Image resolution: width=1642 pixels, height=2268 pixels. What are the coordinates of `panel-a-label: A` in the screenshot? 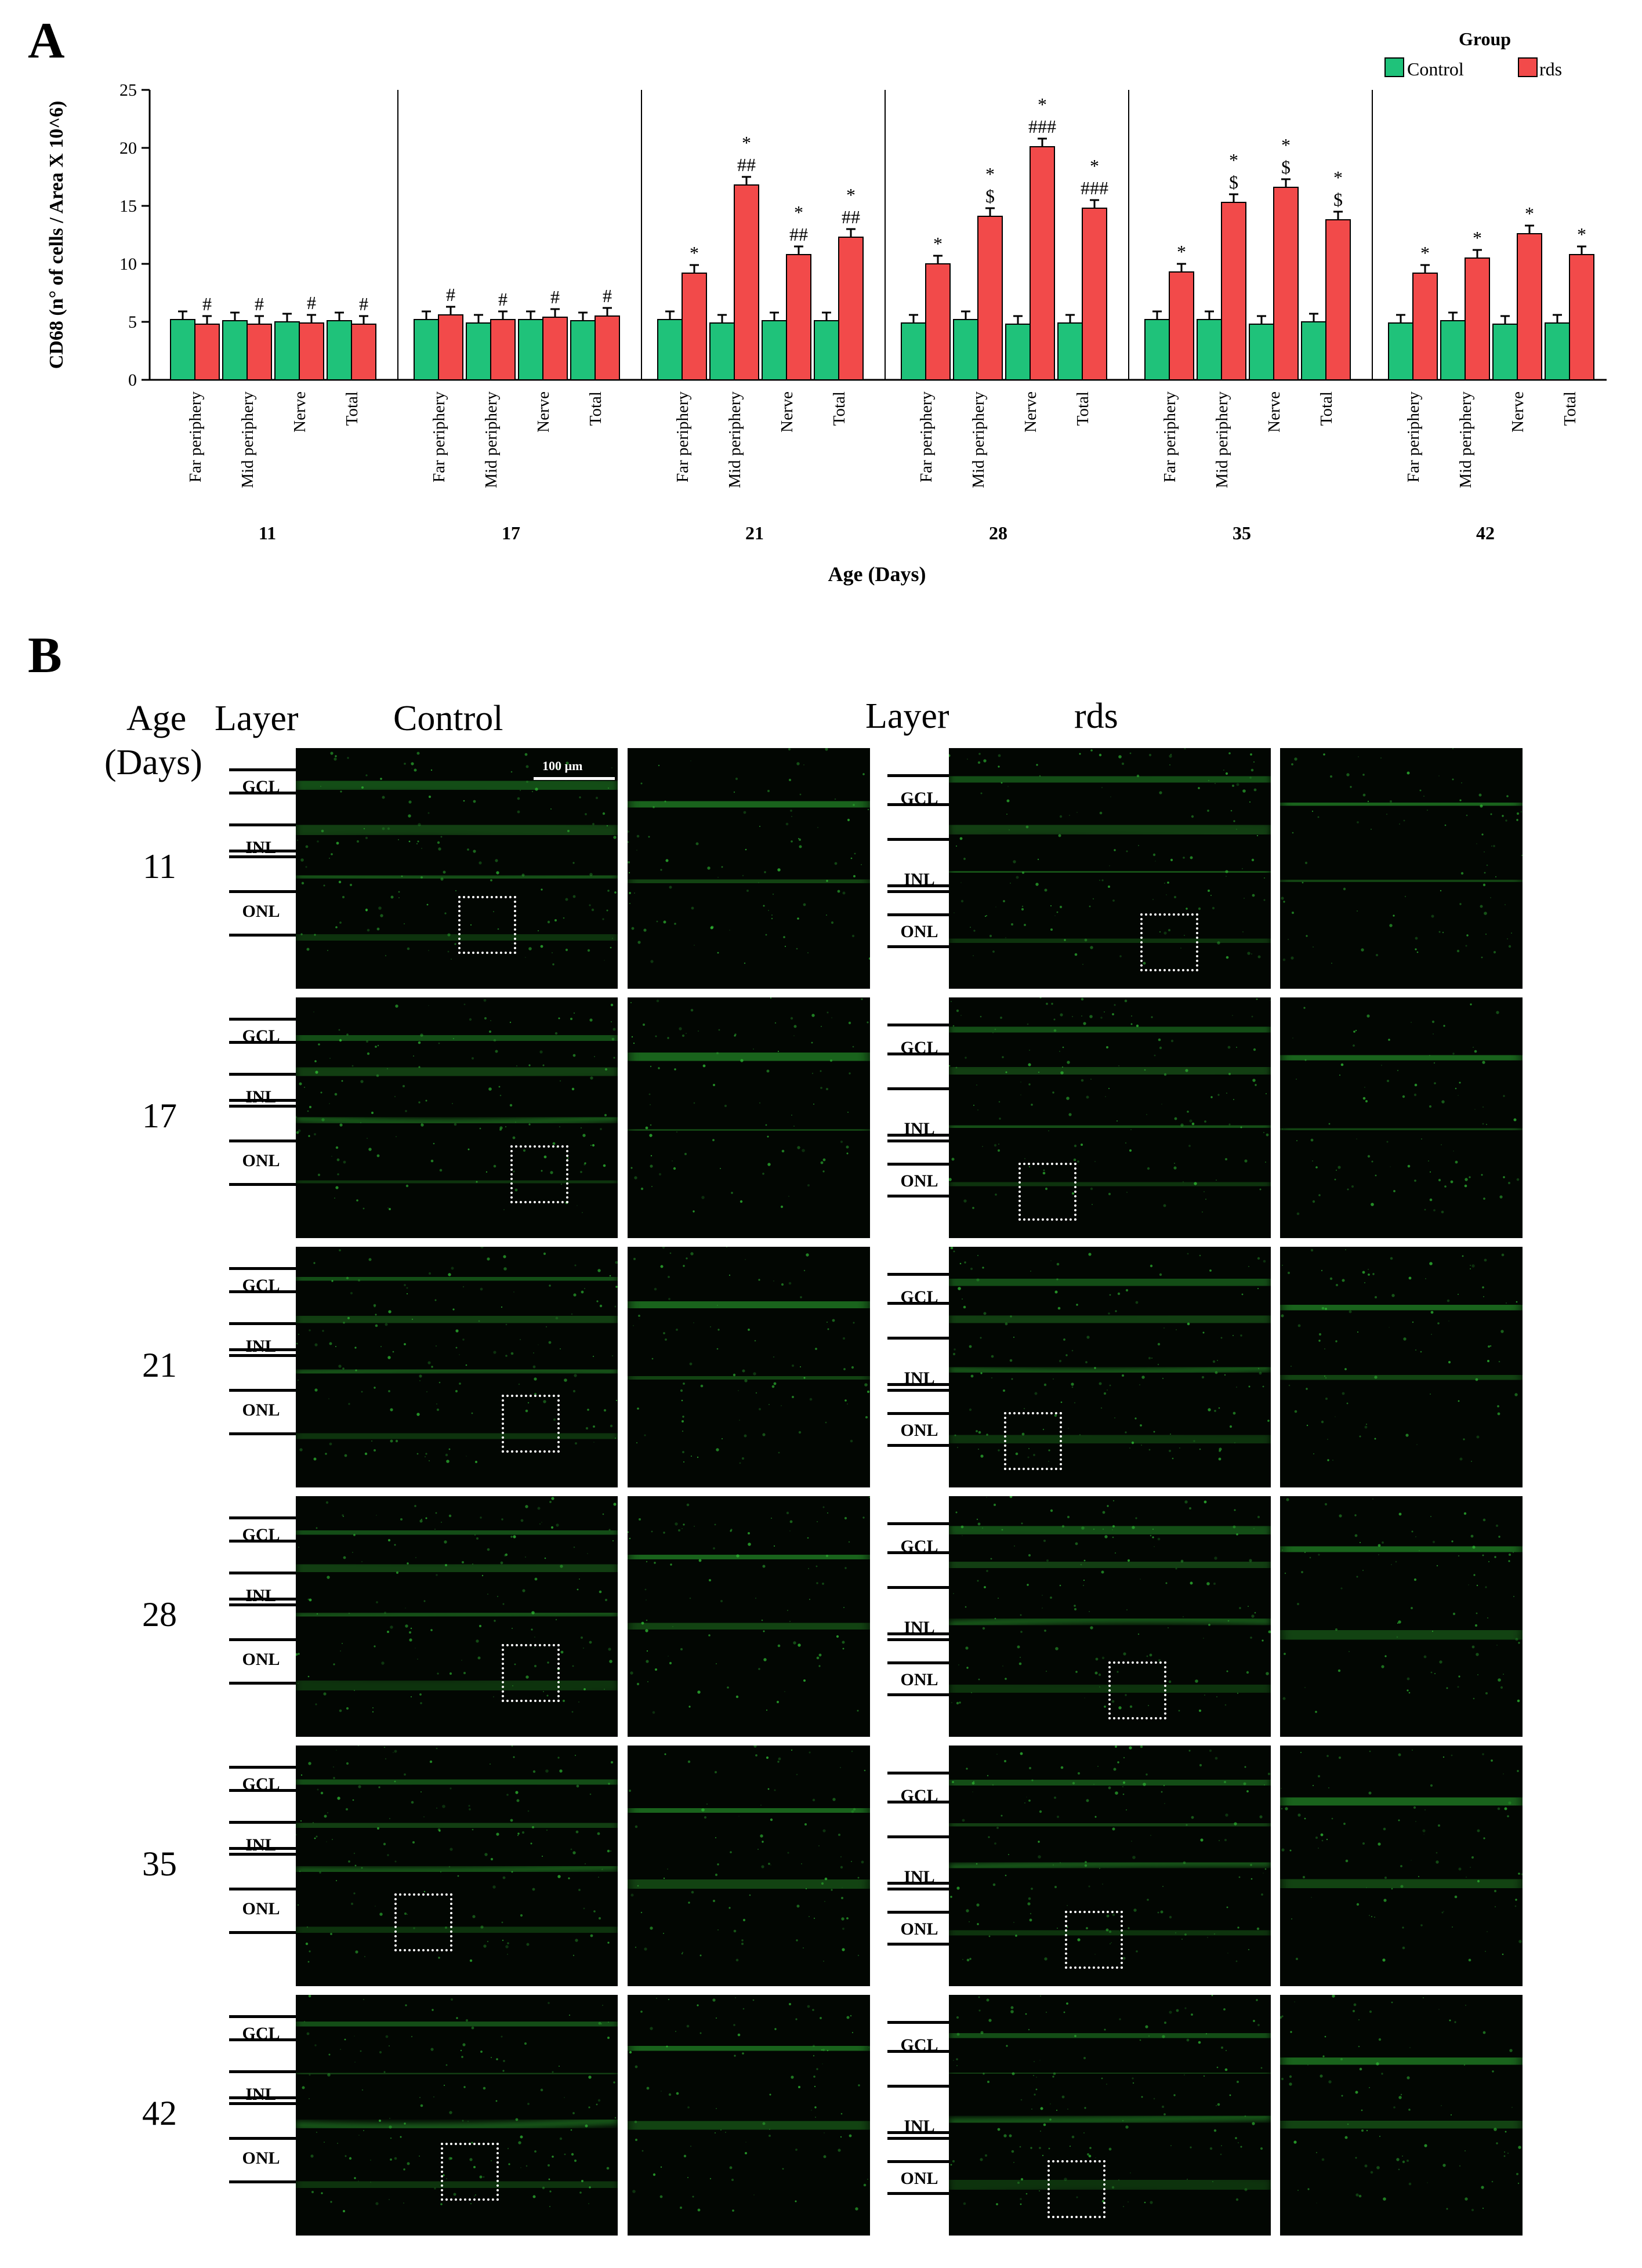 It's located at (46, 41).